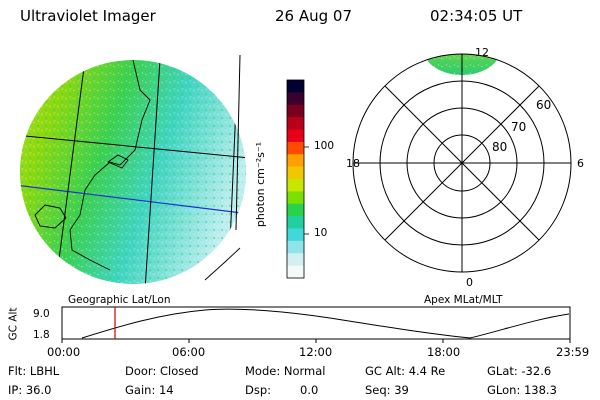 Image resolution: width=600 pixels, height=400 pixels. I want to click on glon-info: GLon: 138.3, so click(522, 390).